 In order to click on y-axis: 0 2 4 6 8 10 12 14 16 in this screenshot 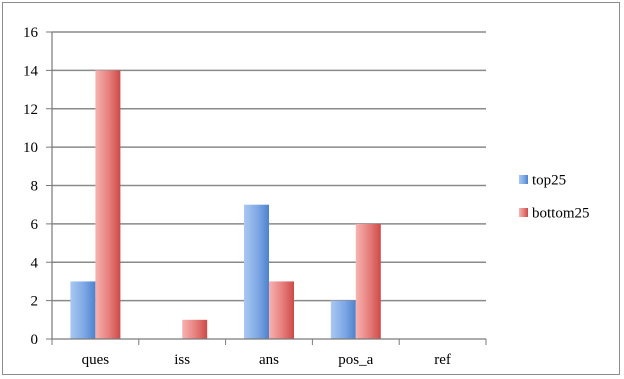, I will do `click(38, 186)`.